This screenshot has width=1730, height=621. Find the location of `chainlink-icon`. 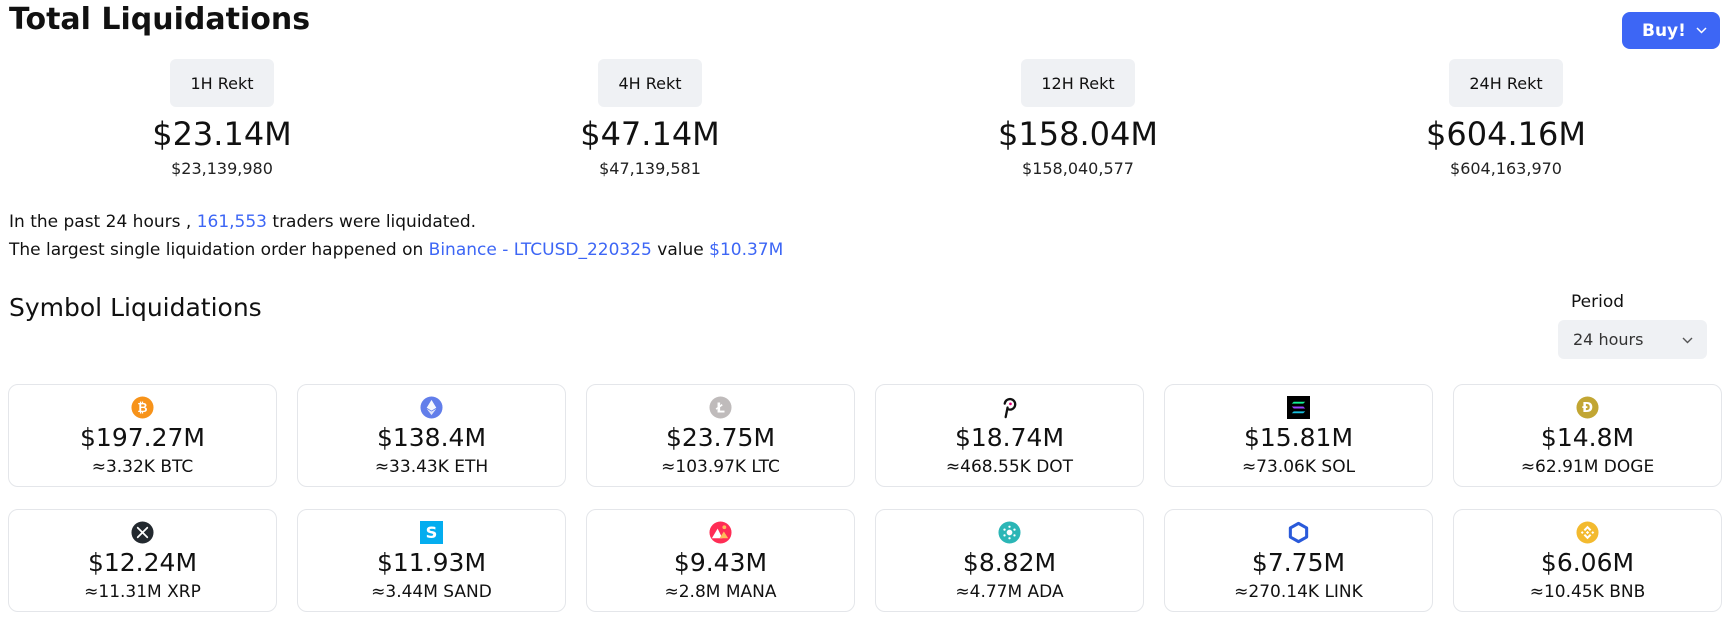

chainlink-icon is located at coordinates (1298, 532).